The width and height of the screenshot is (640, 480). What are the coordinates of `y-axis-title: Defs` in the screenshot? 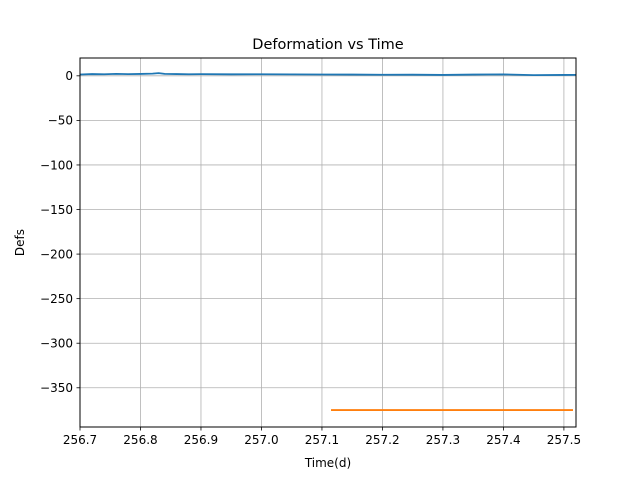 It's located at (20, 242).